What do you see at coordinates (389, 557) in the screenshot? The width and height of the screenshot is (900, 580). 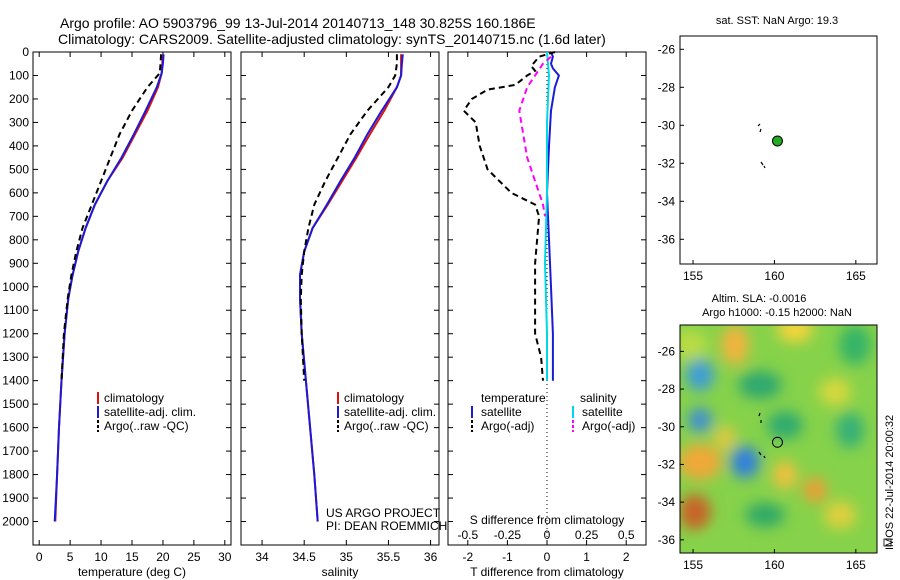 I see `x-tick-label: 35.5` at bounding box center [389, 557].